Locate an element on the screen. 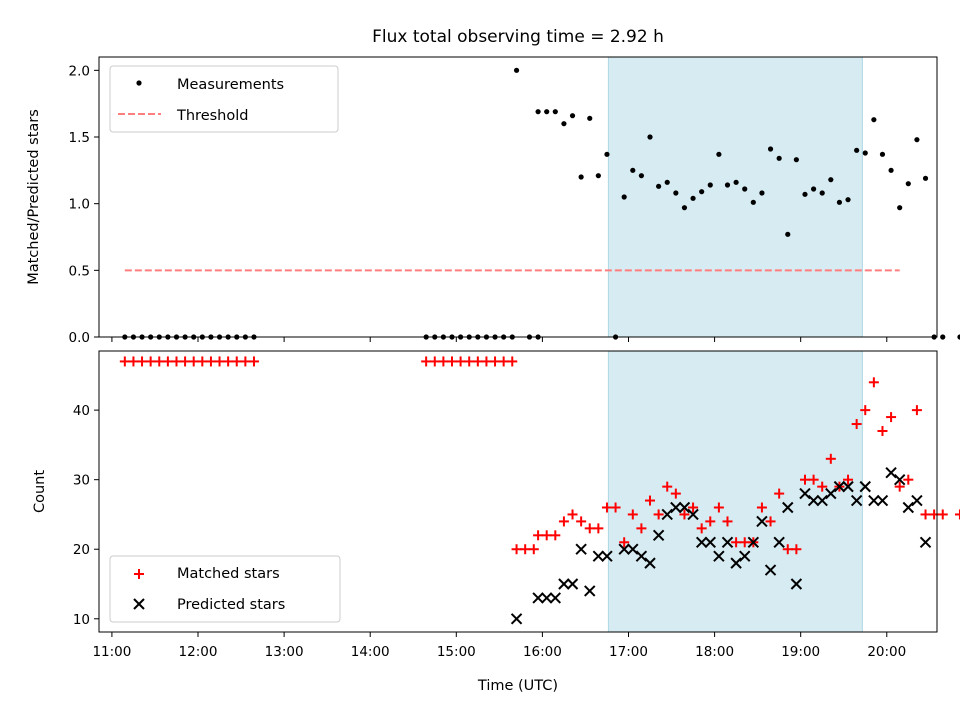 The width and height of the screenshot is (960, 720). bottom-x-tick-label: 18:00 is located at coordinates (714, 652).